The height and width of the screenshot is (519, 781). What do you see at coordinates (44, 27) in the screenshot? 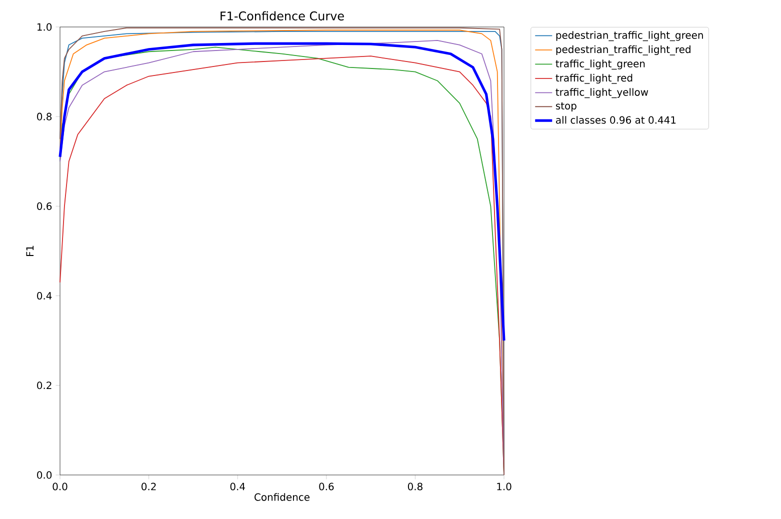
I see `y-tick-label: 1.0` at bounding box center [44, 27].